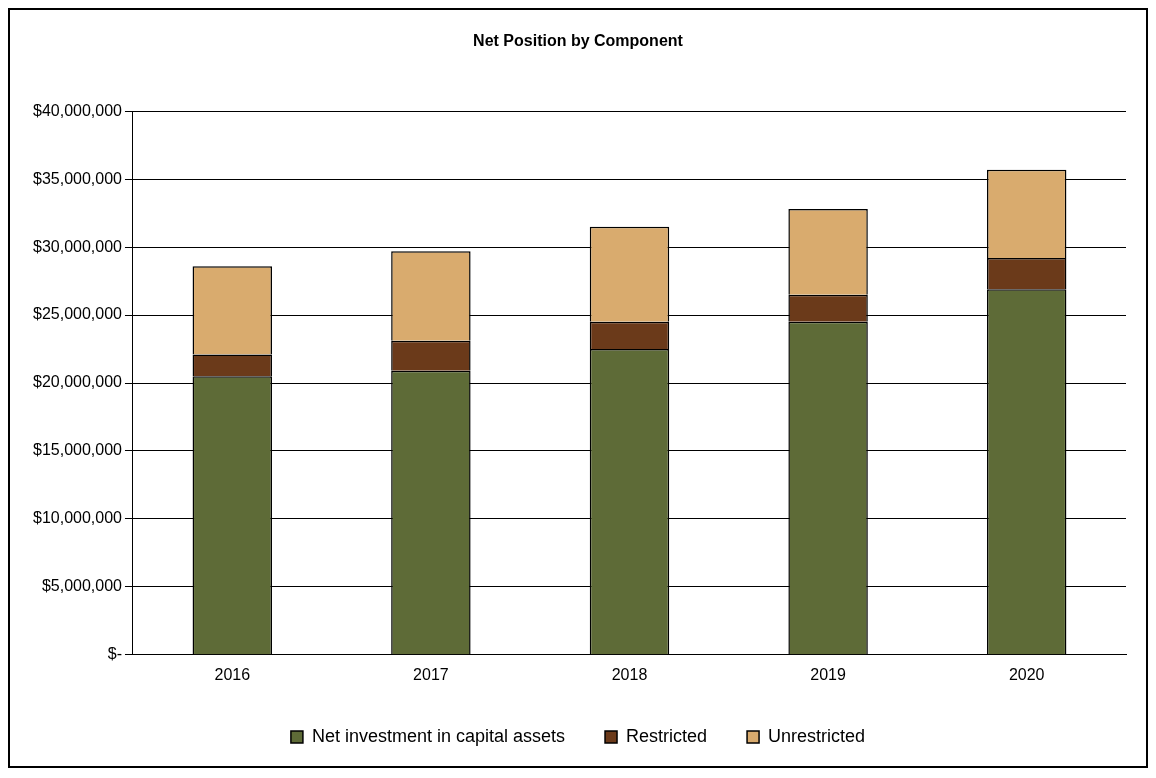 The width and height of the screenshot is (1156, 778). I want to click on legend-label: Unrestricted, so click(817, 735).